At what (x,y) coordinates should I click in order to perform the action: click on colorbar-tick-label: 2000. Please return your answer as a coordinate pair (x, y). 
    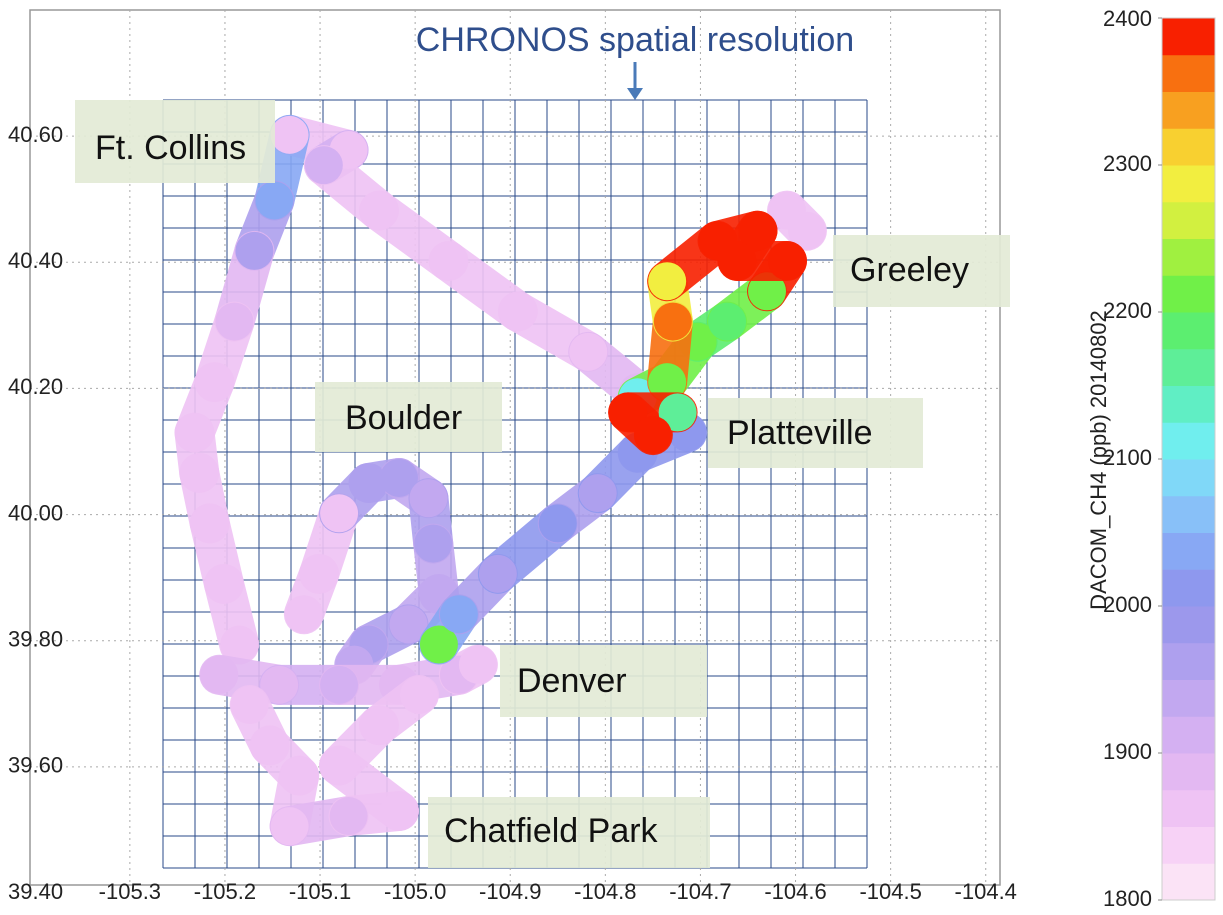
    Looking at the image, I should click on (1127, 604).